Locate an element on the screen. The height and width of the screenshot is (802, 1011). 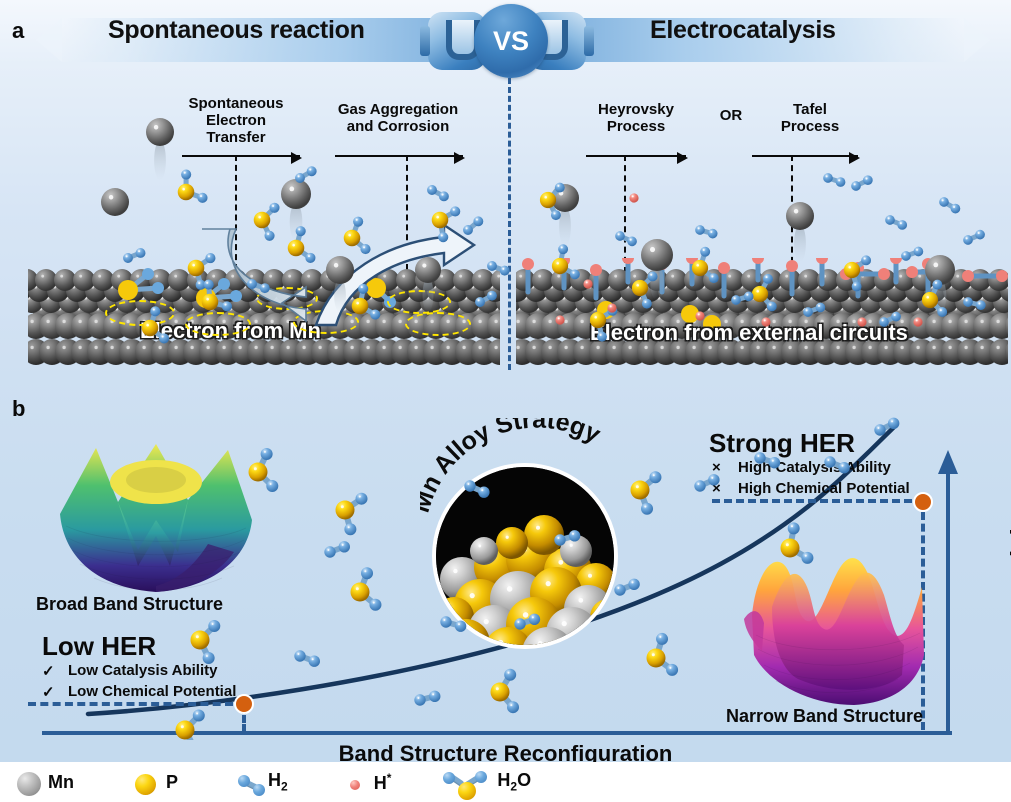
h2-molecule-icon is located at coordinates (251, 782).